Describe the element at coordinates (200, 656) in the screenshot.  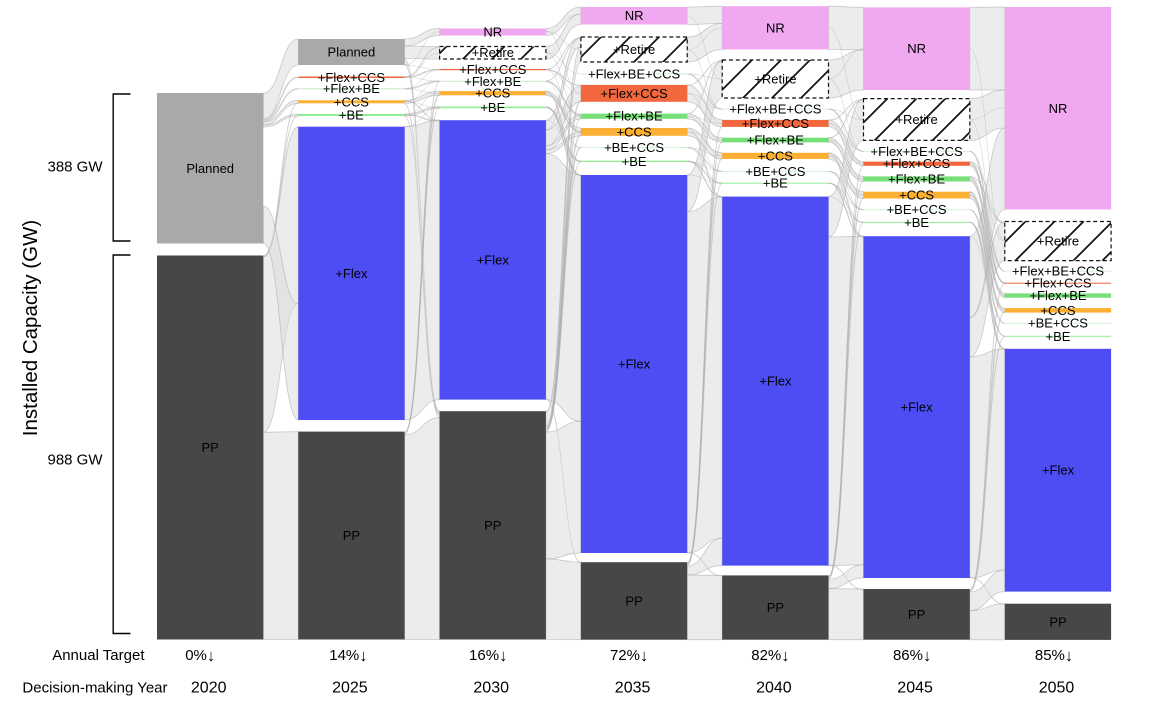
I see `svg-text: 0%↓` at that location.